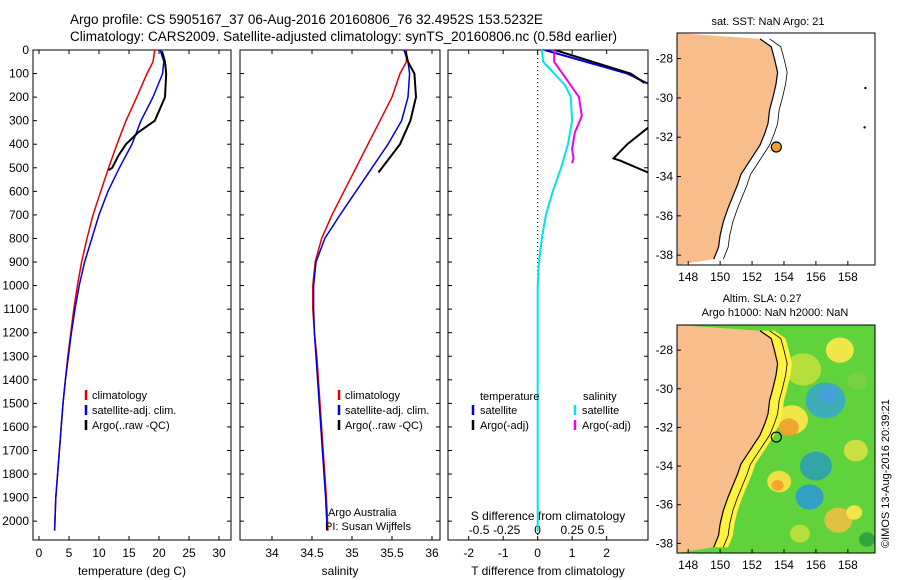 This screenshot has width=900, height=580. I want to click on y-tick-label: 500, so click(19, 168).